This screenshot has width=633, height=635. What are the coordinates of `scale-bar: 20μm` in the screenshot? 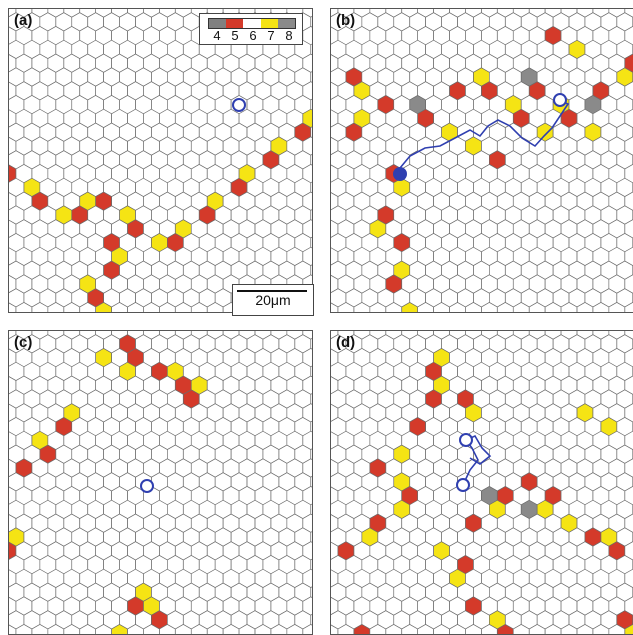 It's located at (273, 300).